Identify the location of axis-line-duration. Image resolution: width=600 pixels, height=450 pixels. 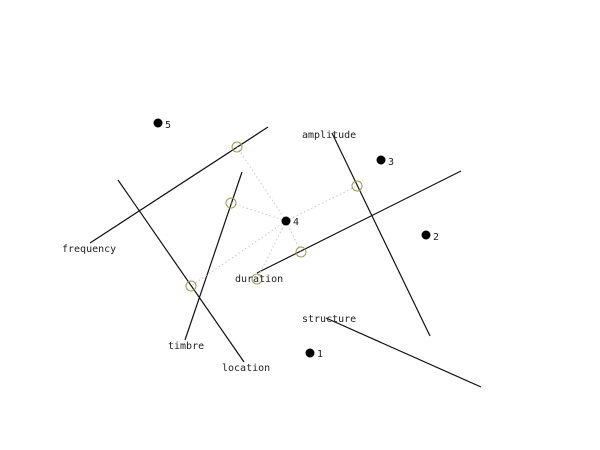
(359, 222).